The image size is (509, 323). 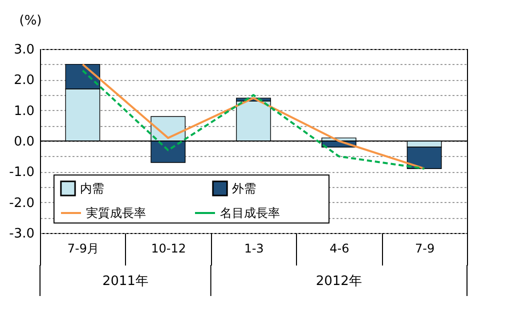 What do you see at coordinates (21, 234) in the screenshot?
I see `y-tick-label: -3.0` at bounding box center [21, 234].